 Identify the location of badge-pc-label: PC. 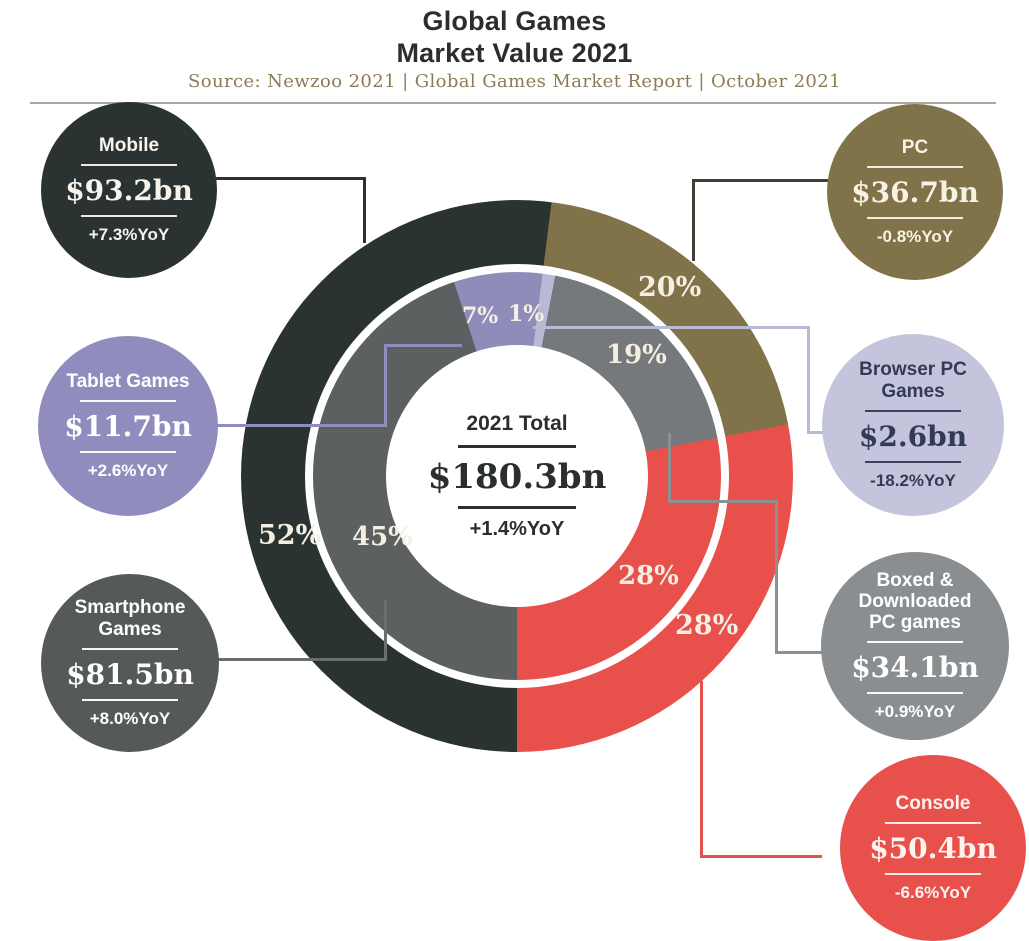
(915, 147).